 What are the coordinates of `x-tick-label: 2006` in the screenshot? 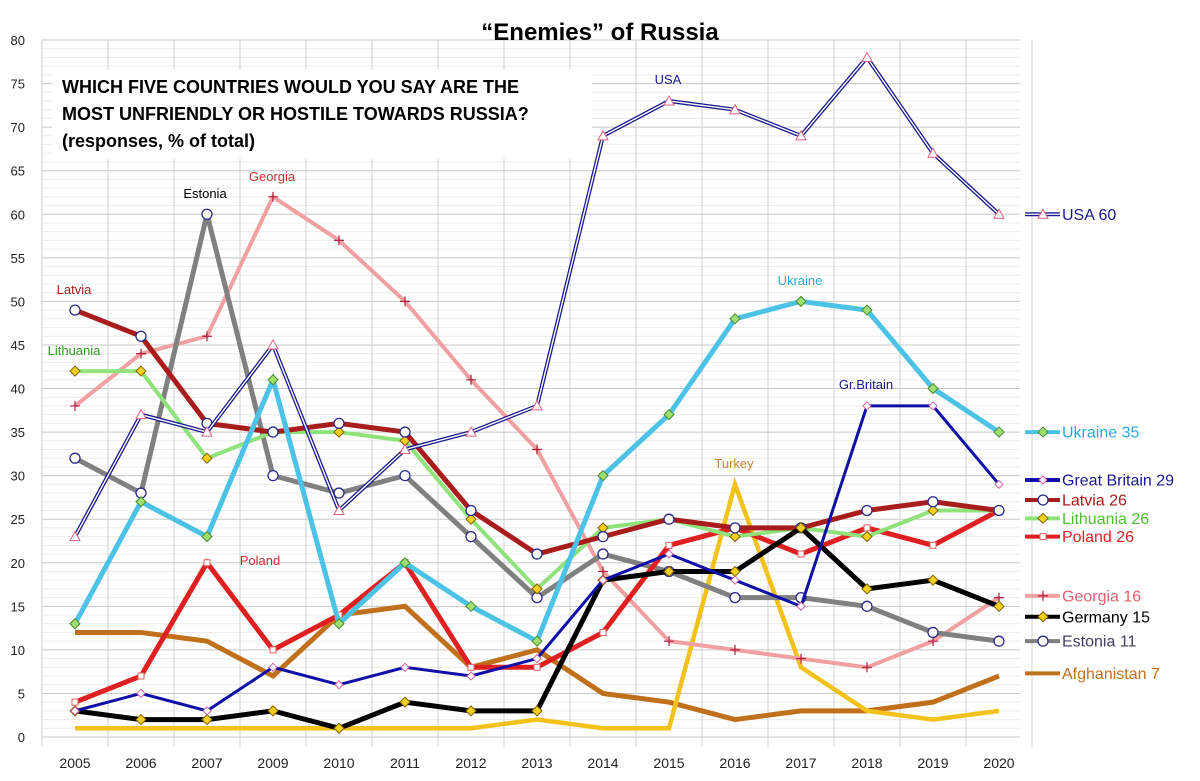 It's located at (140, 763).